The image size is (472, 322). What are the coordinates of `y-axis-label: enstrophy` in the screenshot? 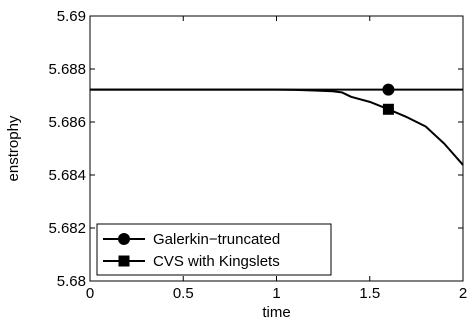 It's located at (13, 148).